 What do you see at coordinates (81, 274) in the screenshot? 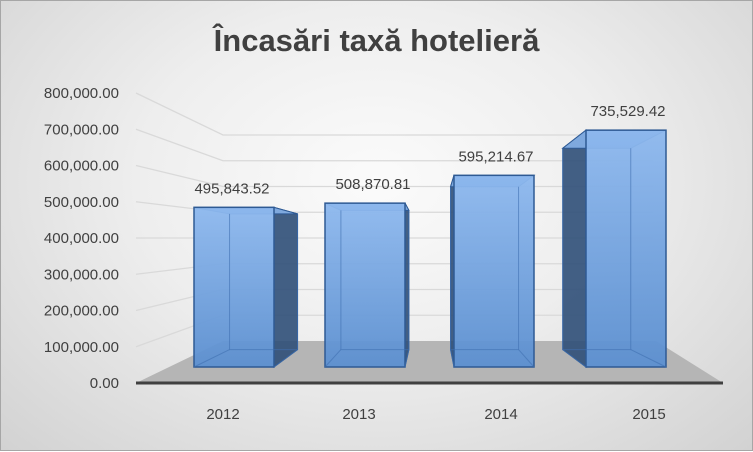
I see `y-tick-label: 300,000.00` at bounding box center [81, 274].